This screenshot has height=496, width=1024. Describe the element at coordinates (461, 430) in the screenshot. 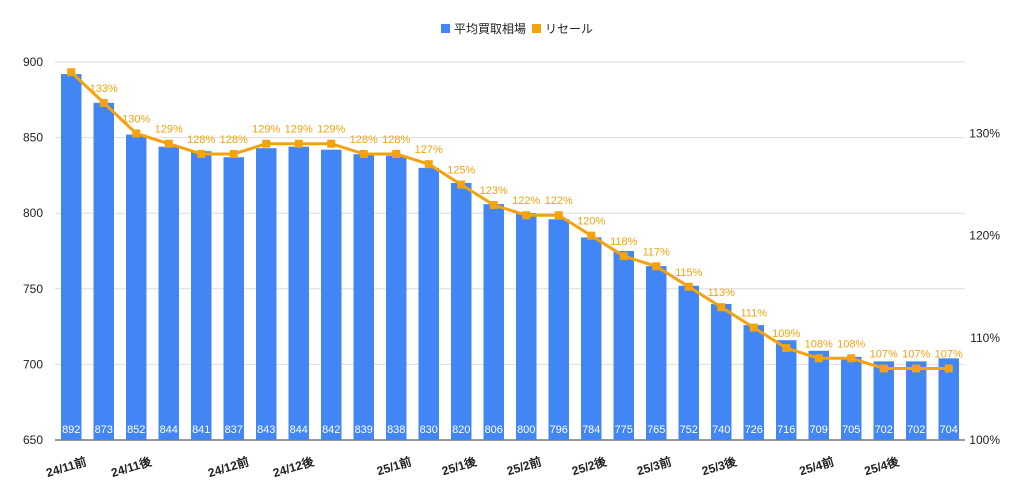

I see `bar-value-label: 820` at that location.